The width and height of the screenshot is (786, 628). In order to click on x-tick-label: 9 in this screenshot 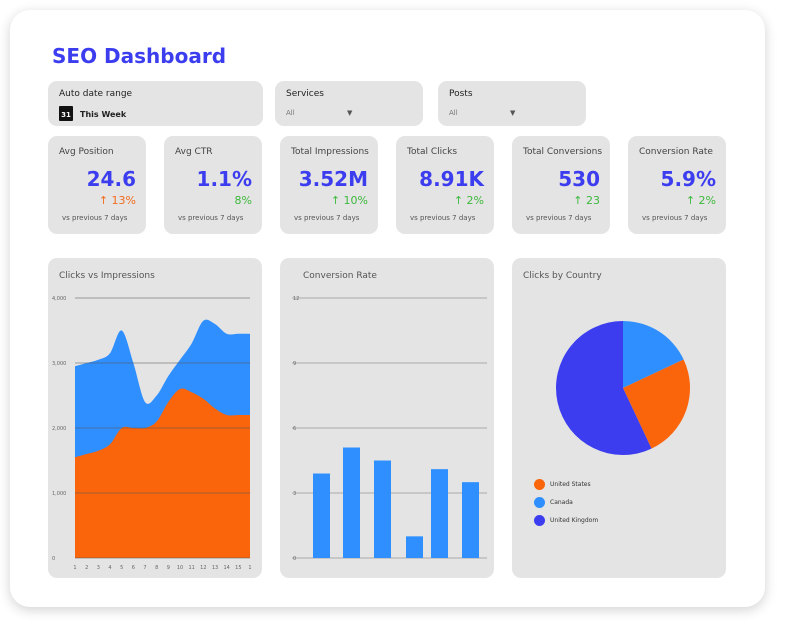, I will do `click(168, 568)`.